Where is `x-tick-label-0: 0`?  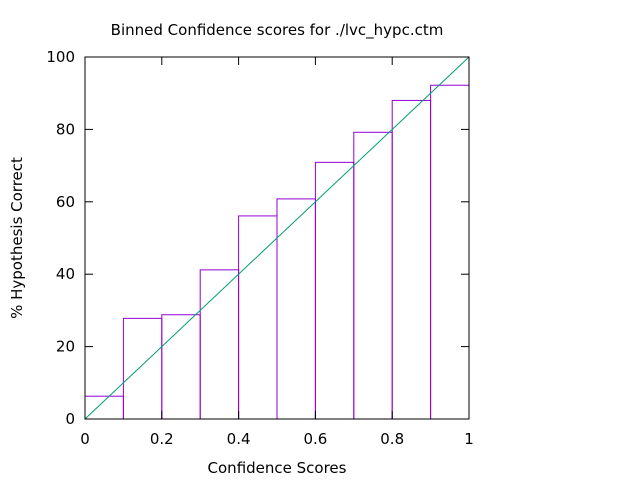 x-tick-label-0: 0 is located at coordinates (85, 439).